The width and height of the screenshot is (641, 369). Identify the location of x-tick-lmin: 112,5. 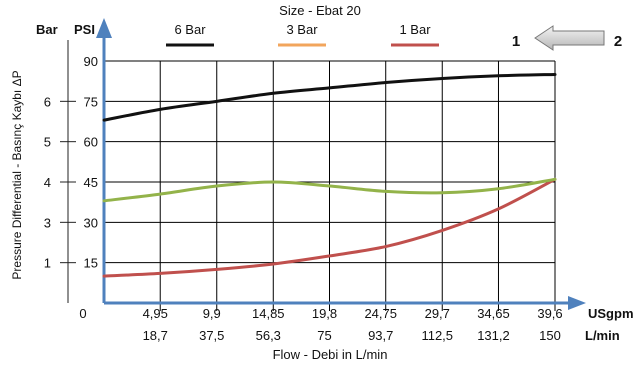
(437, 335).